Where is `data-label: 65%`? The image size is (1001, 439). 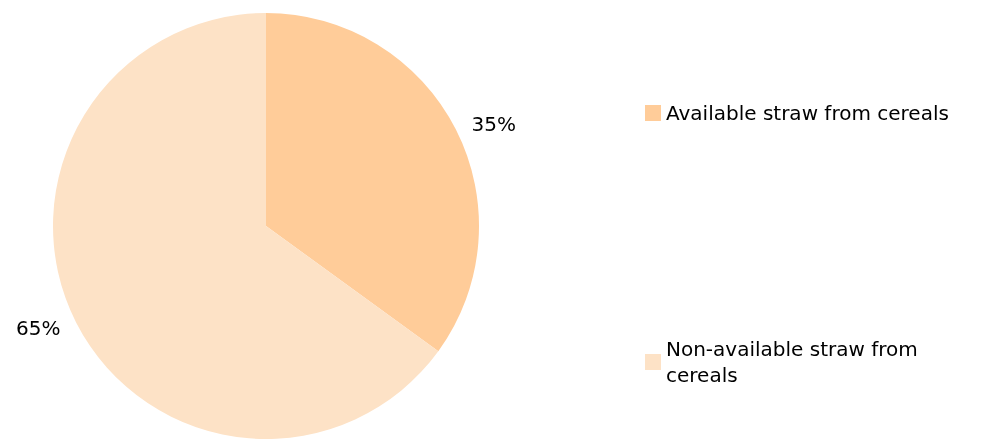 data-label: 65% is located at coordinates (38, 328).